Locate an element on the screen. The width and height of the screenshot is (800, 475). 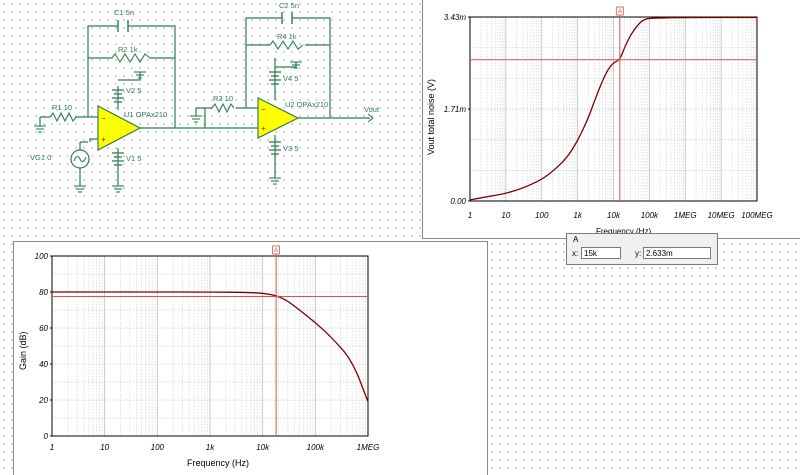
battery-v4 is located at coordinates (275, 78).